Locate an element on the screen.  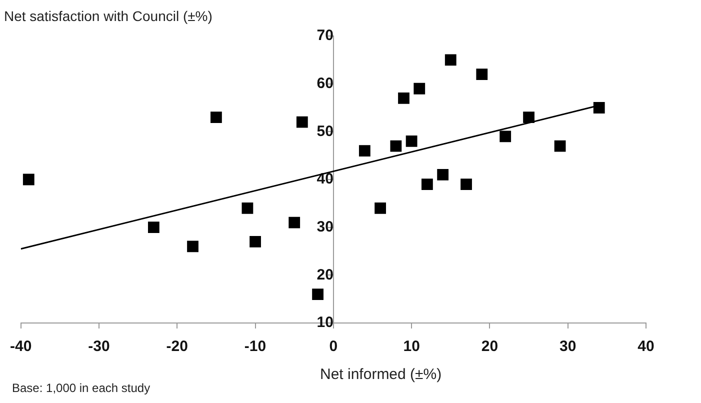
x-tick-label: 40 is located at coordinates (646, 347).